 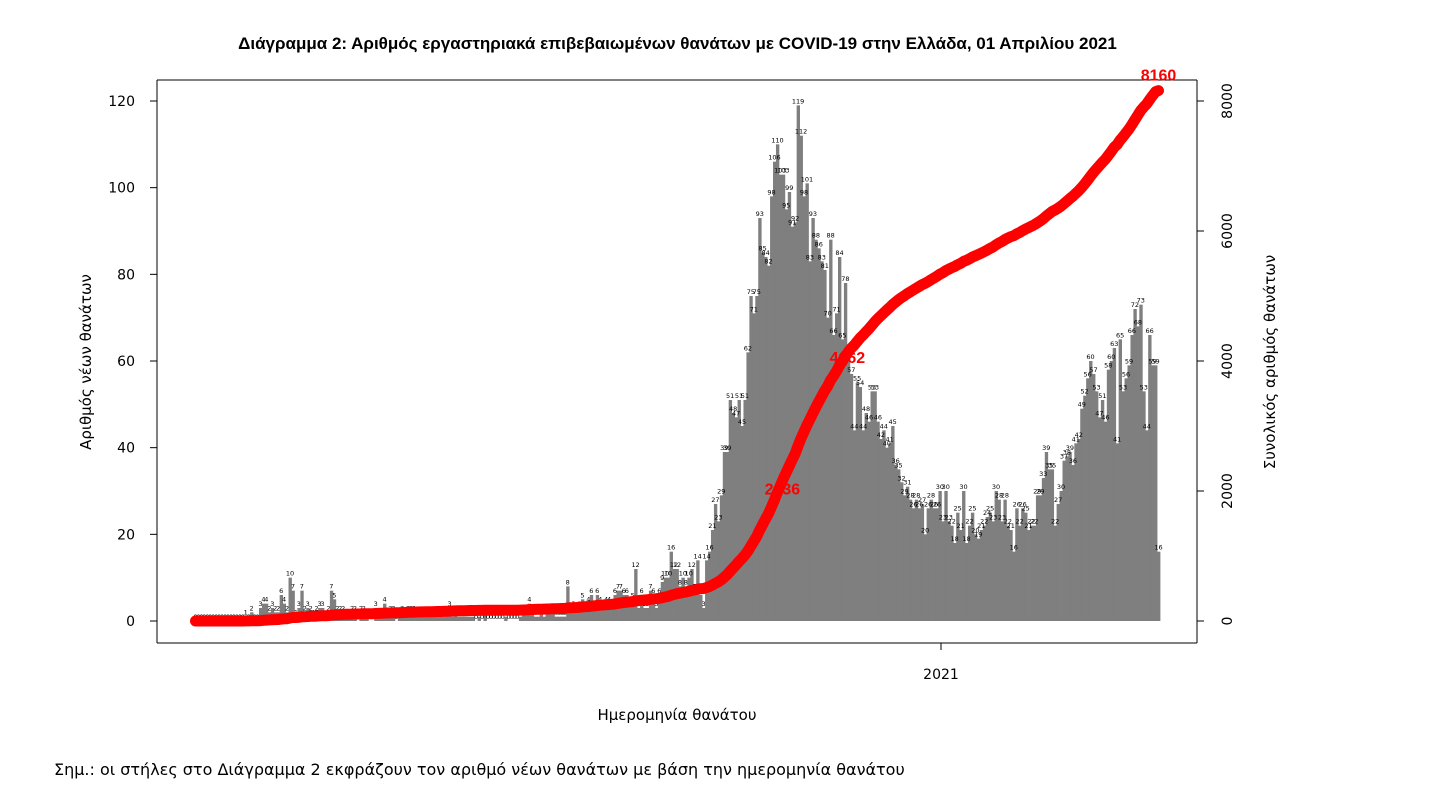 I want to click on bar-value-label: 78, so click(x=845, y=279).